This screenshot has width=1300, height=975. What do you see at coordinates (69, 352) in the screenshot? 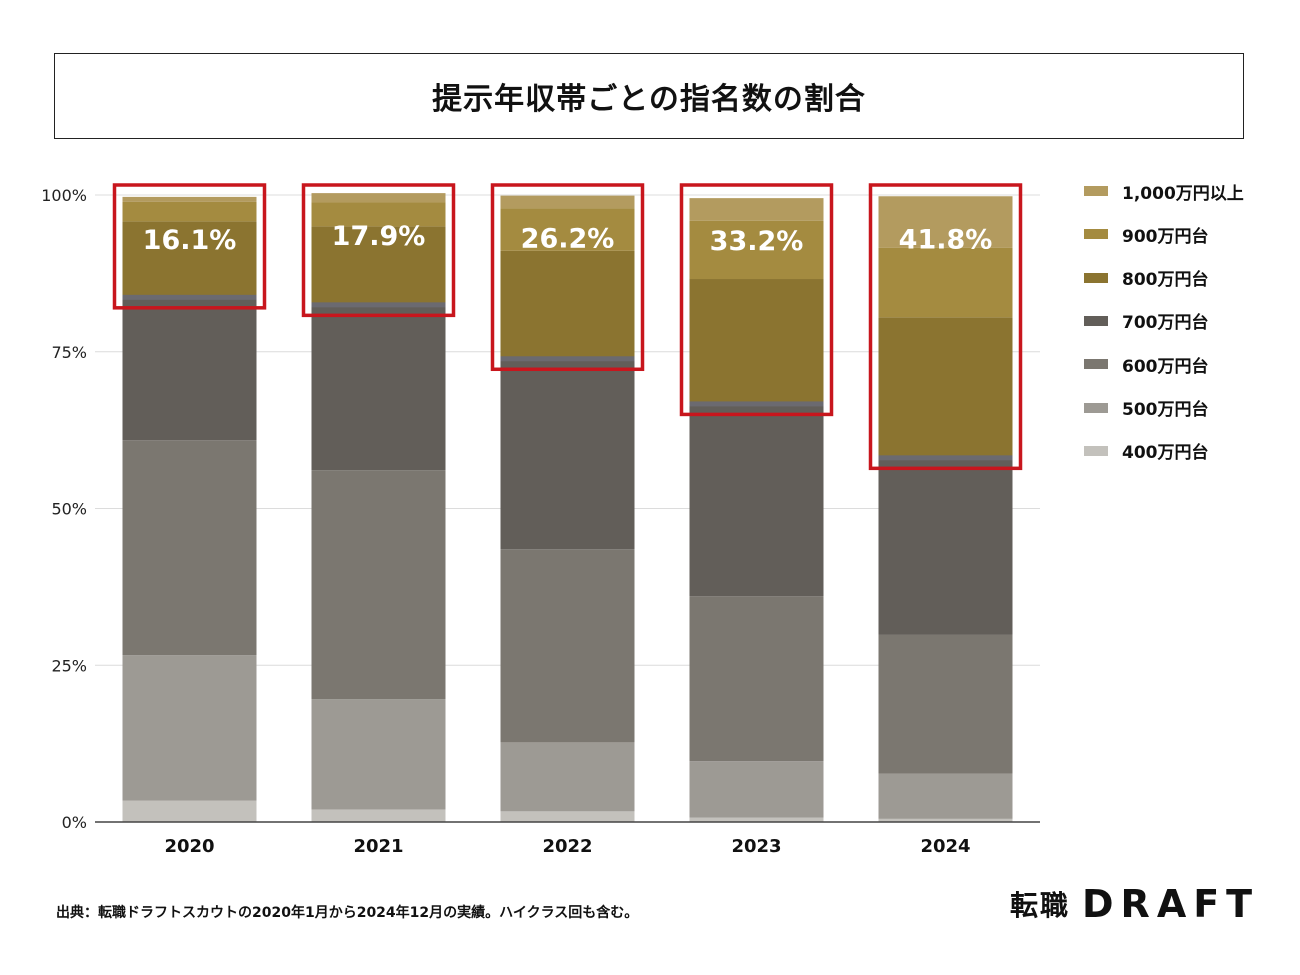
I see `y-tick-label: 75%` at bounding box center [69, 352].